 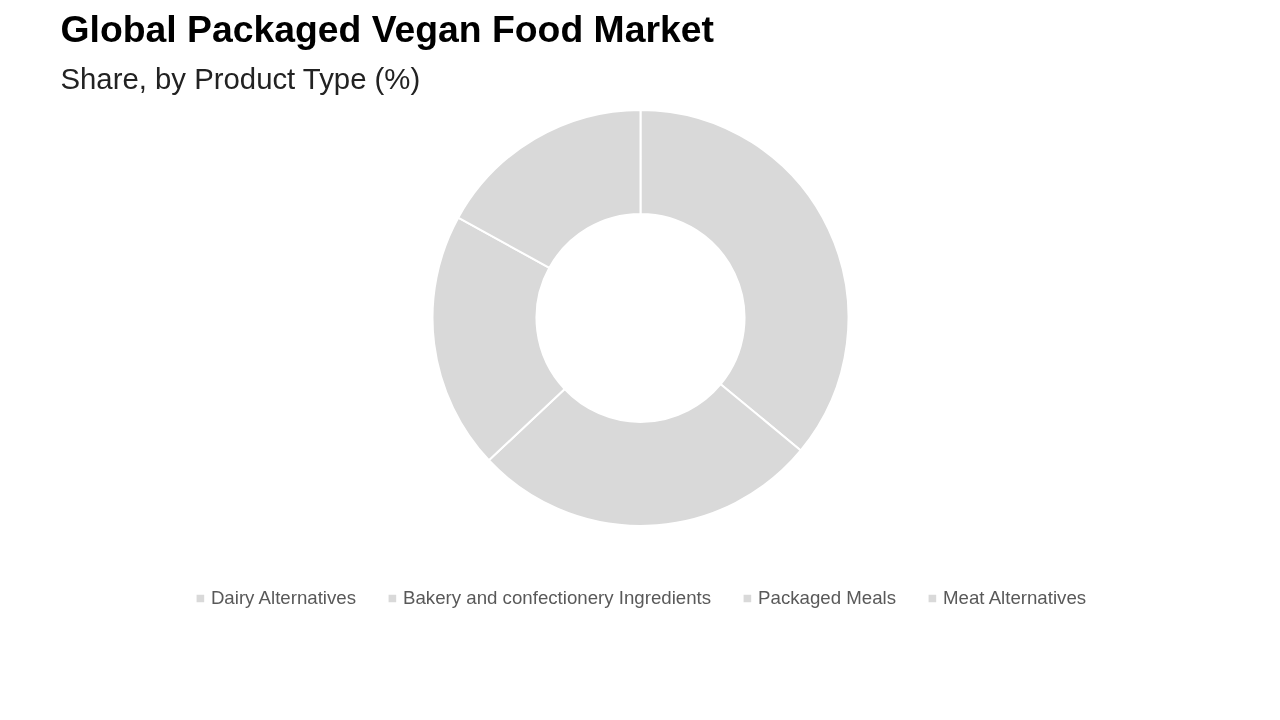 What do you see at coordinates (283, 598) in the screenshot?
I see `legend-label: Dairy Alternatives` at bounding box center [283, 598].